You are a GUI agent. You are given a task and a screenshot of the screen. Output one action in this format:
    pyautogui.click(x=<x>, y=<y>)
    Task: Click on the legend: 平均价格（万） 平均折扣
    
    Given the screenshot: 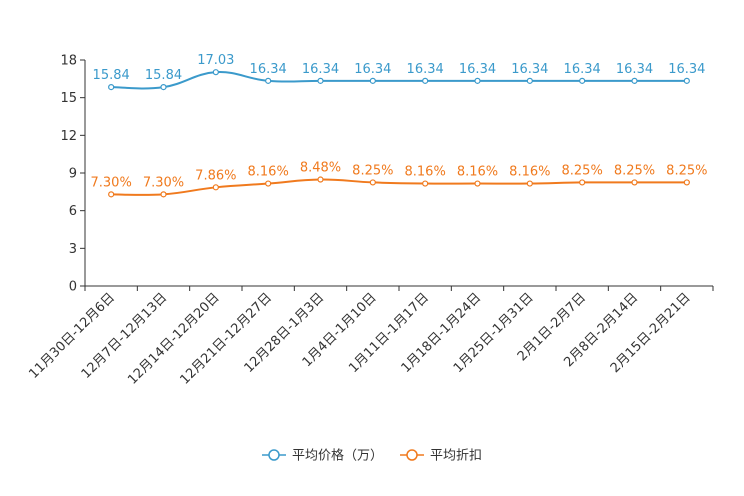 What is the action you would take?
    pyautogui.click(x=372, y=456)
    